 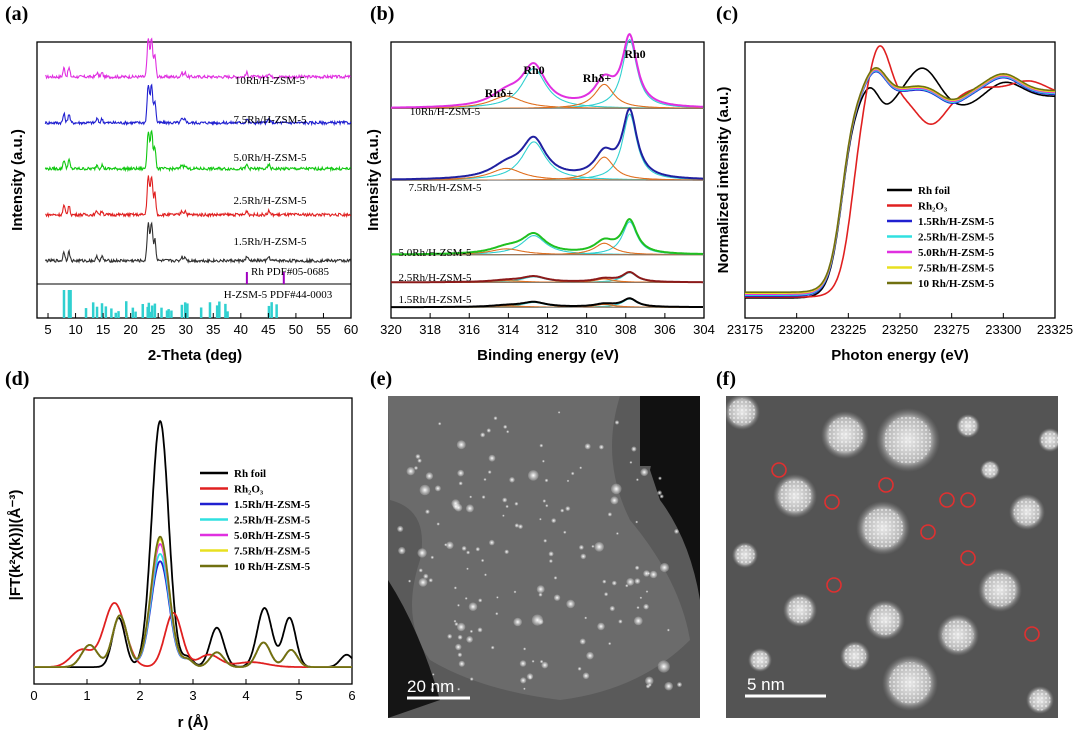 I want to click on b-xtick-label-0: 320, so click(x=391, y=329).